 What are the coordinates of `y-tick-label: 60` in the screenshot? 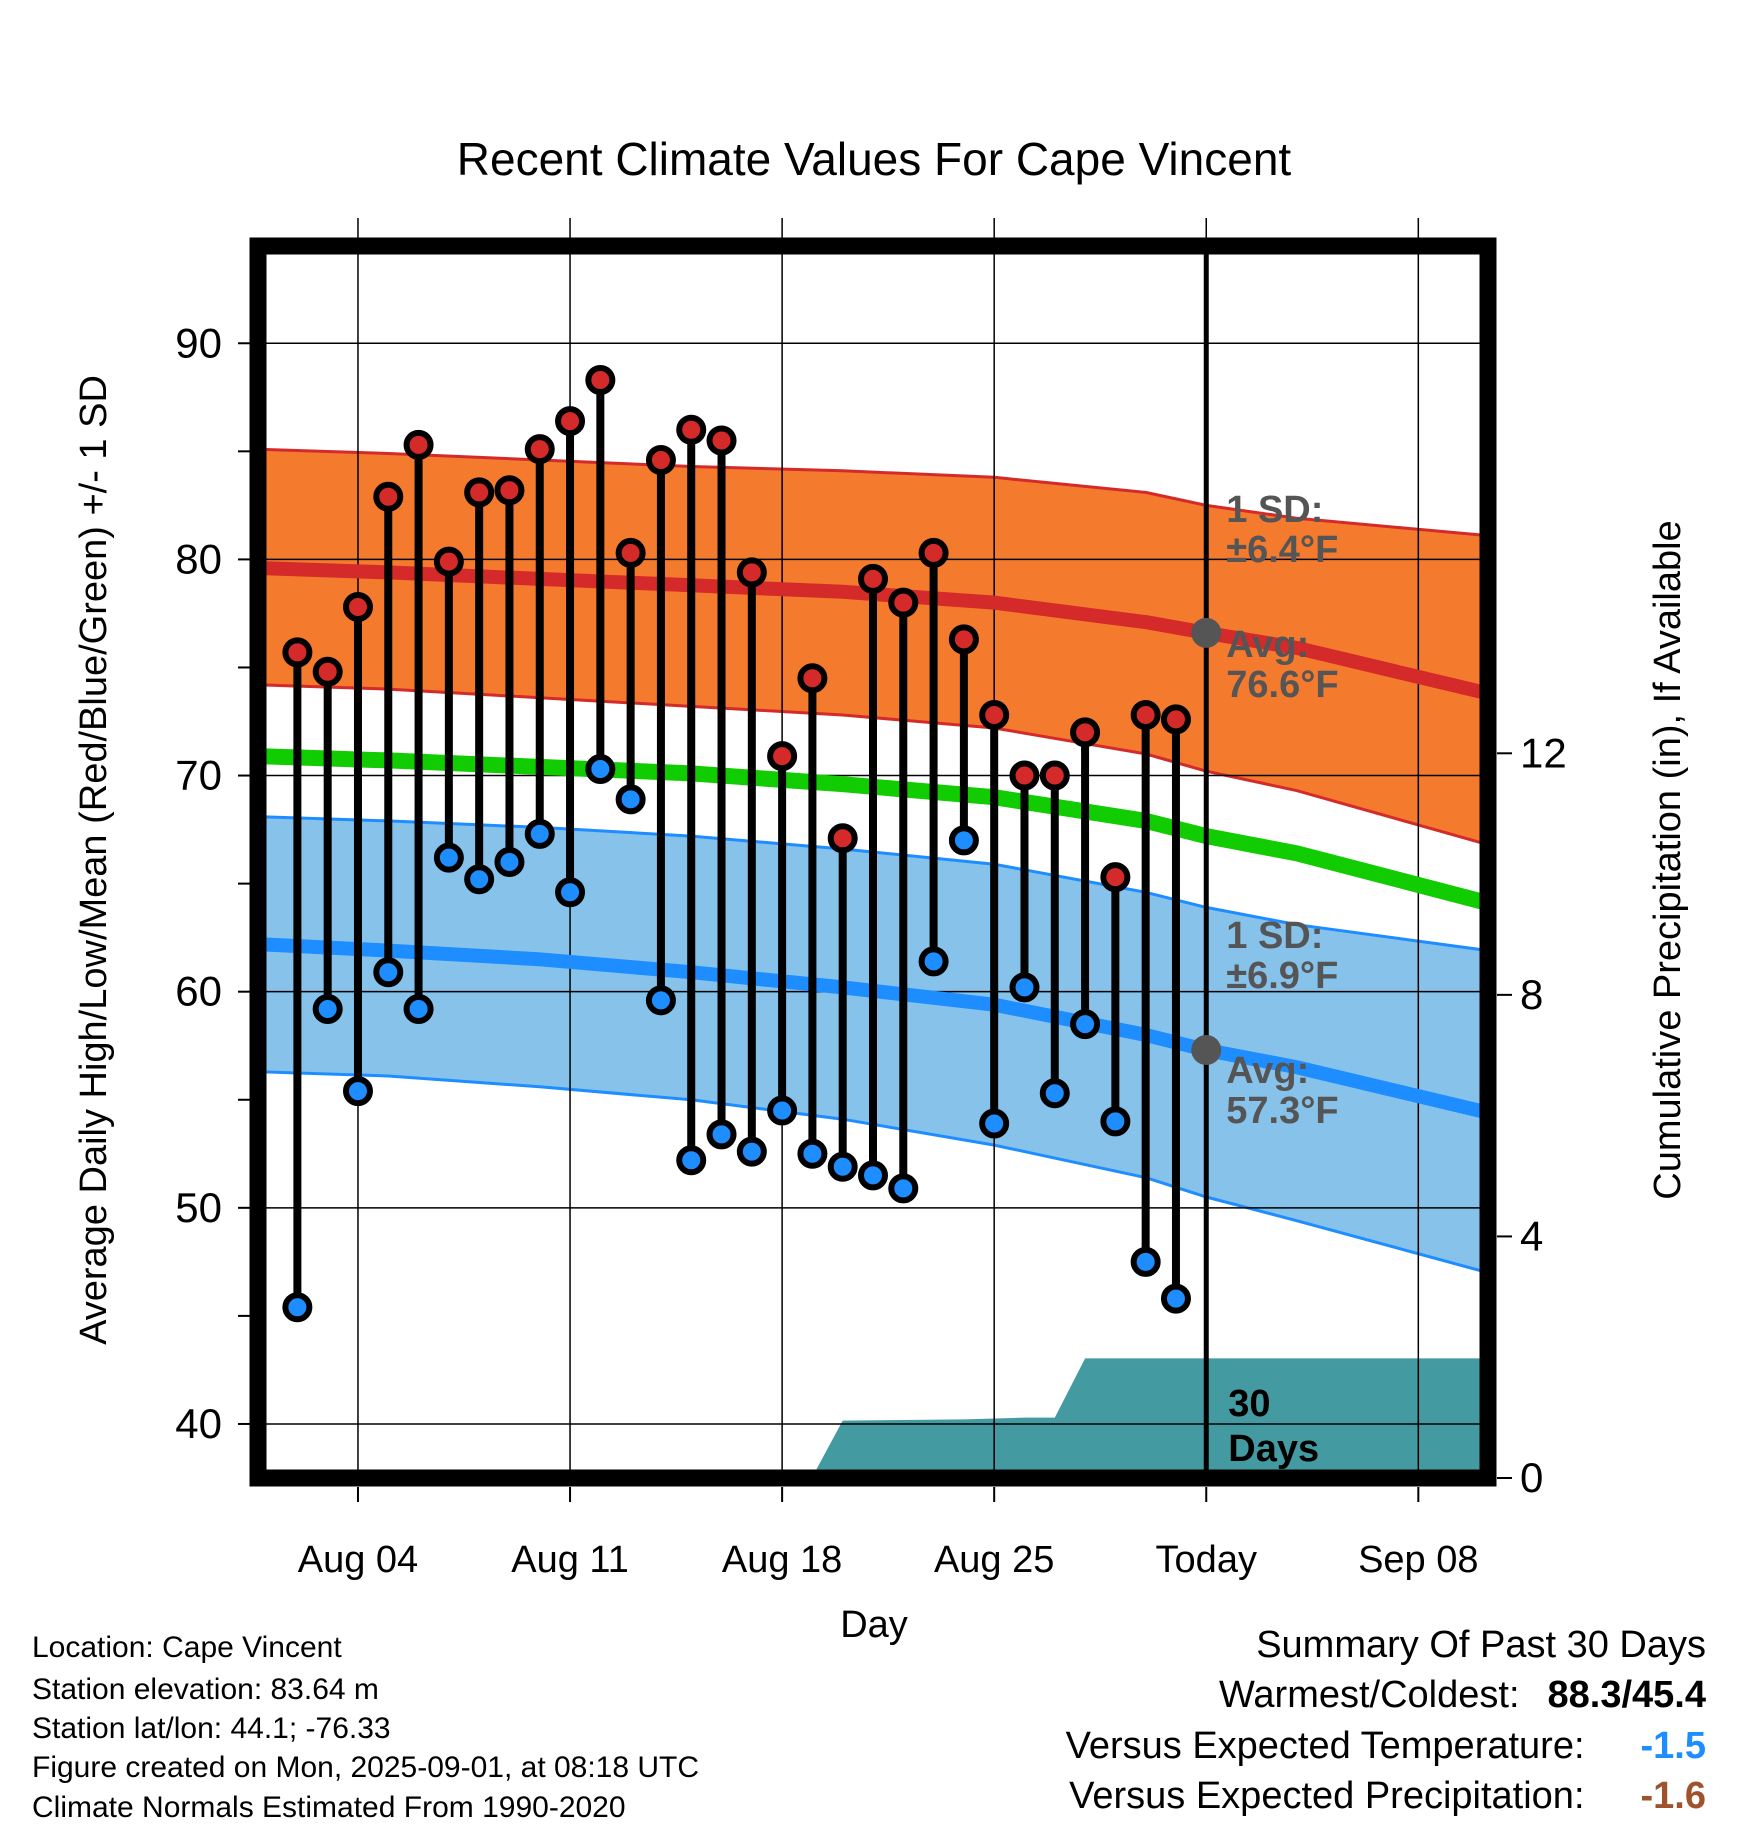 It's located at (198, 991).